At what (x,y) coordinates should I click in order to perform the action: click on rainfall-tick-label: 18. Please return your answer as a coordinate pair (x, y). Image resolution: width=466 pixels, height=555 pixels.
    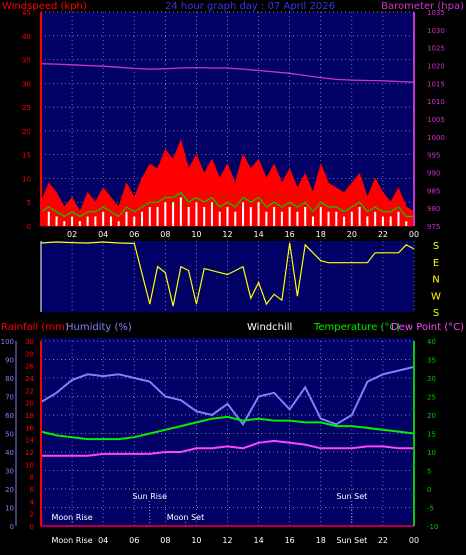
    Looking at the image, I should click on (29, 416).